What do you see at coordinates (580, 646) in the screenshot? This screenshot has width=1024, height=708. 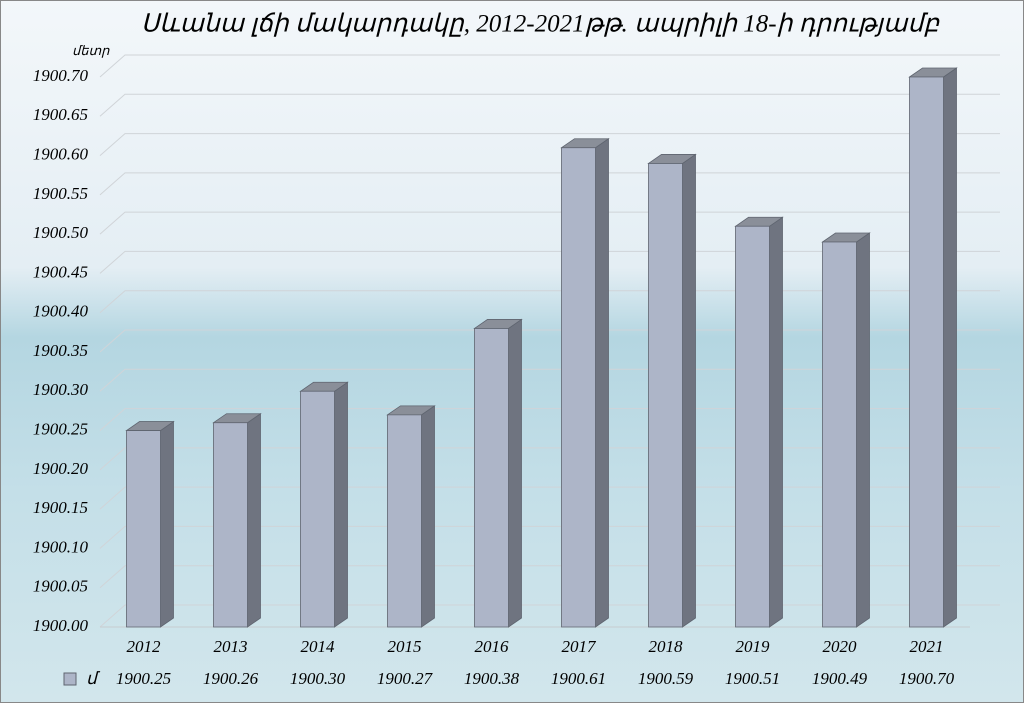 I see `x-tick-label: 2017` at bounding box center [580, 646].